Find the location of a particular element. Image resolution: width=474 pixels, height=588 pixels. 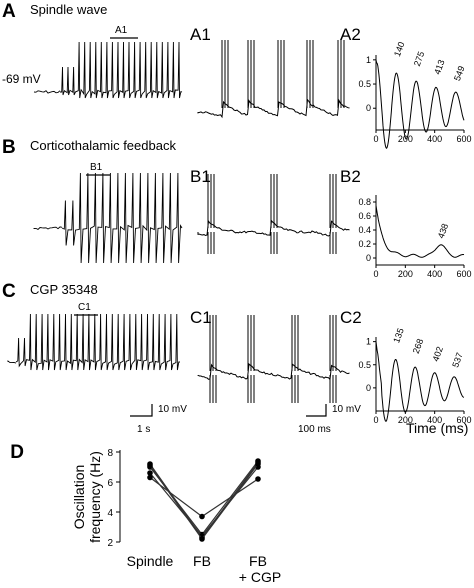

autocorrelogram-c2: 0 200 400 600 1 0.5 0 135 268 402 537 is located at coordinates (414, 376).